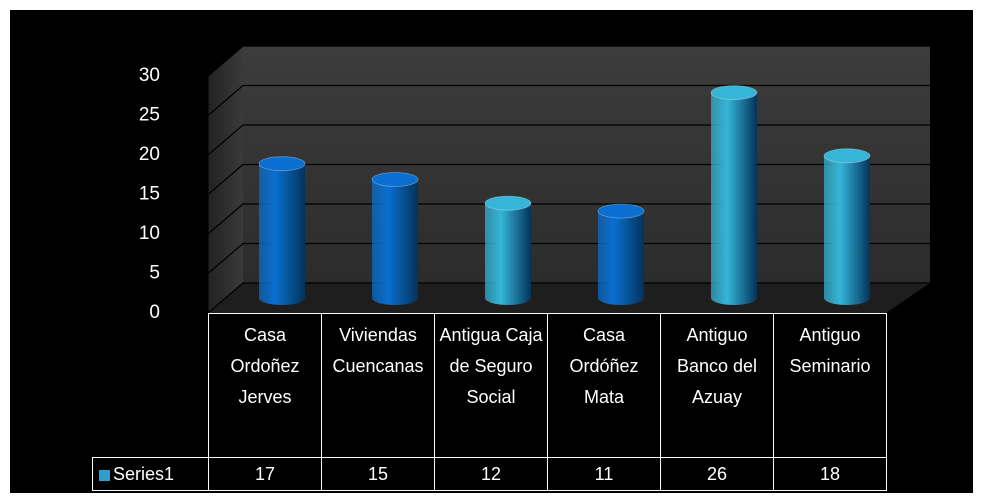 This screenshot has width=983, height=503. Describe the element at coordinates (265, 474) in the screenshot. I see `data-table-value: 17` at that location.